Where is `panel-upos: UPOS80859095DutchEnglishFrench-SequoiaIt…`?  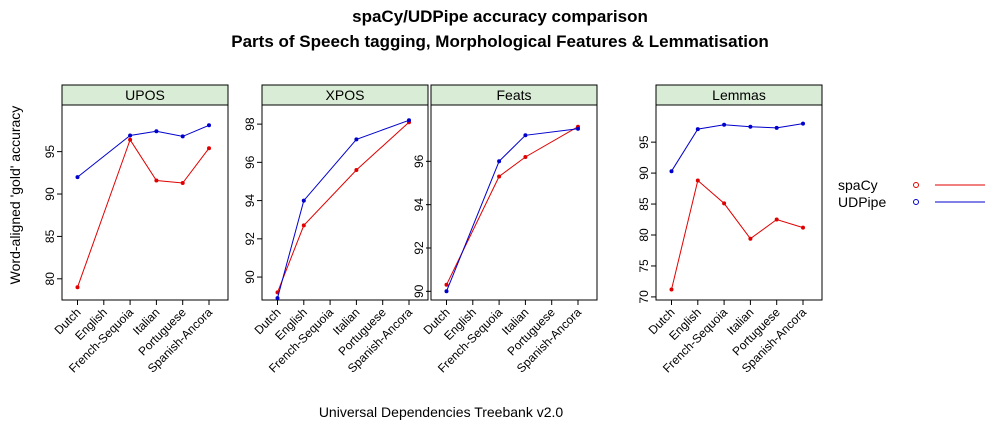 panel-upos: UPOS80859095DutchEnglishFrench-SequoiaIt… is located at coordinates (136, 230).